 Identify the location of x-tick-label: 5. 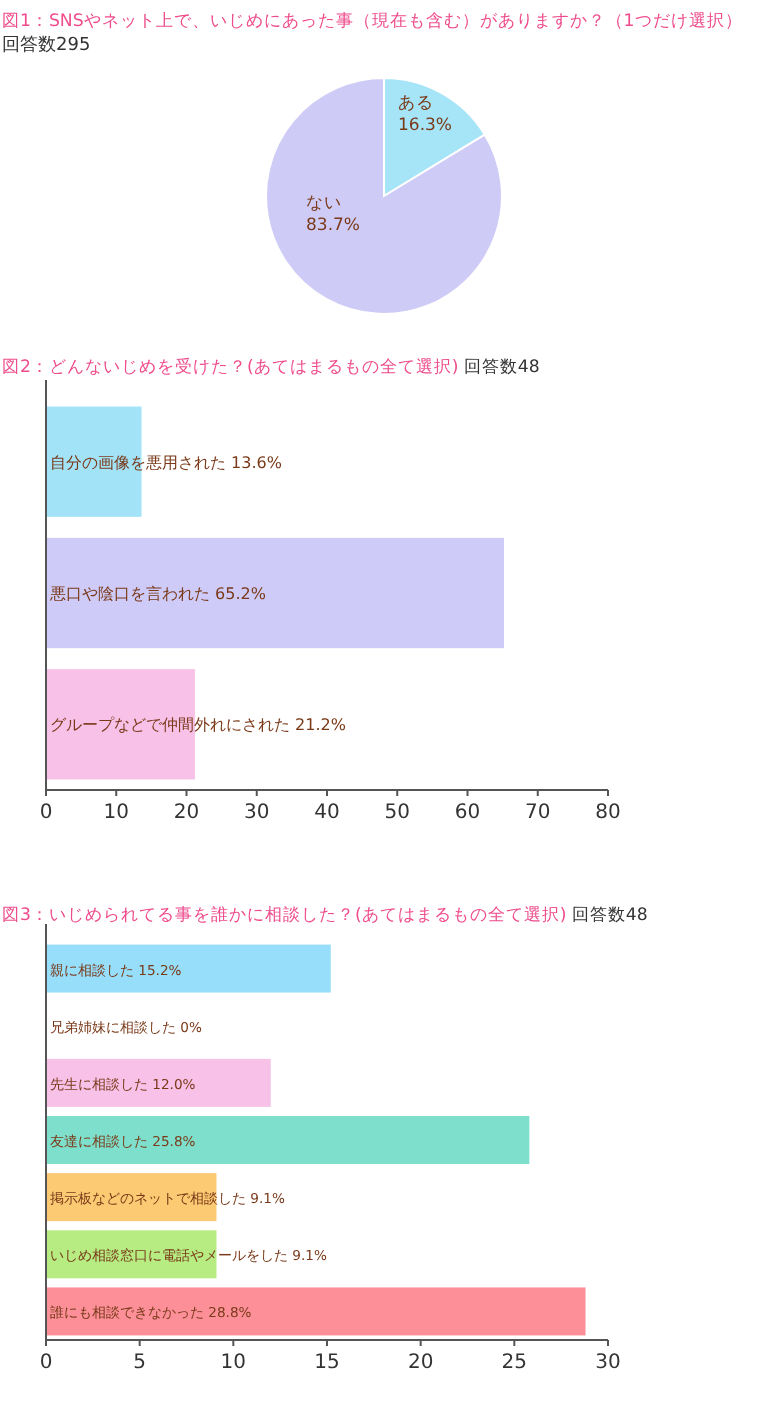
(140, 1363).